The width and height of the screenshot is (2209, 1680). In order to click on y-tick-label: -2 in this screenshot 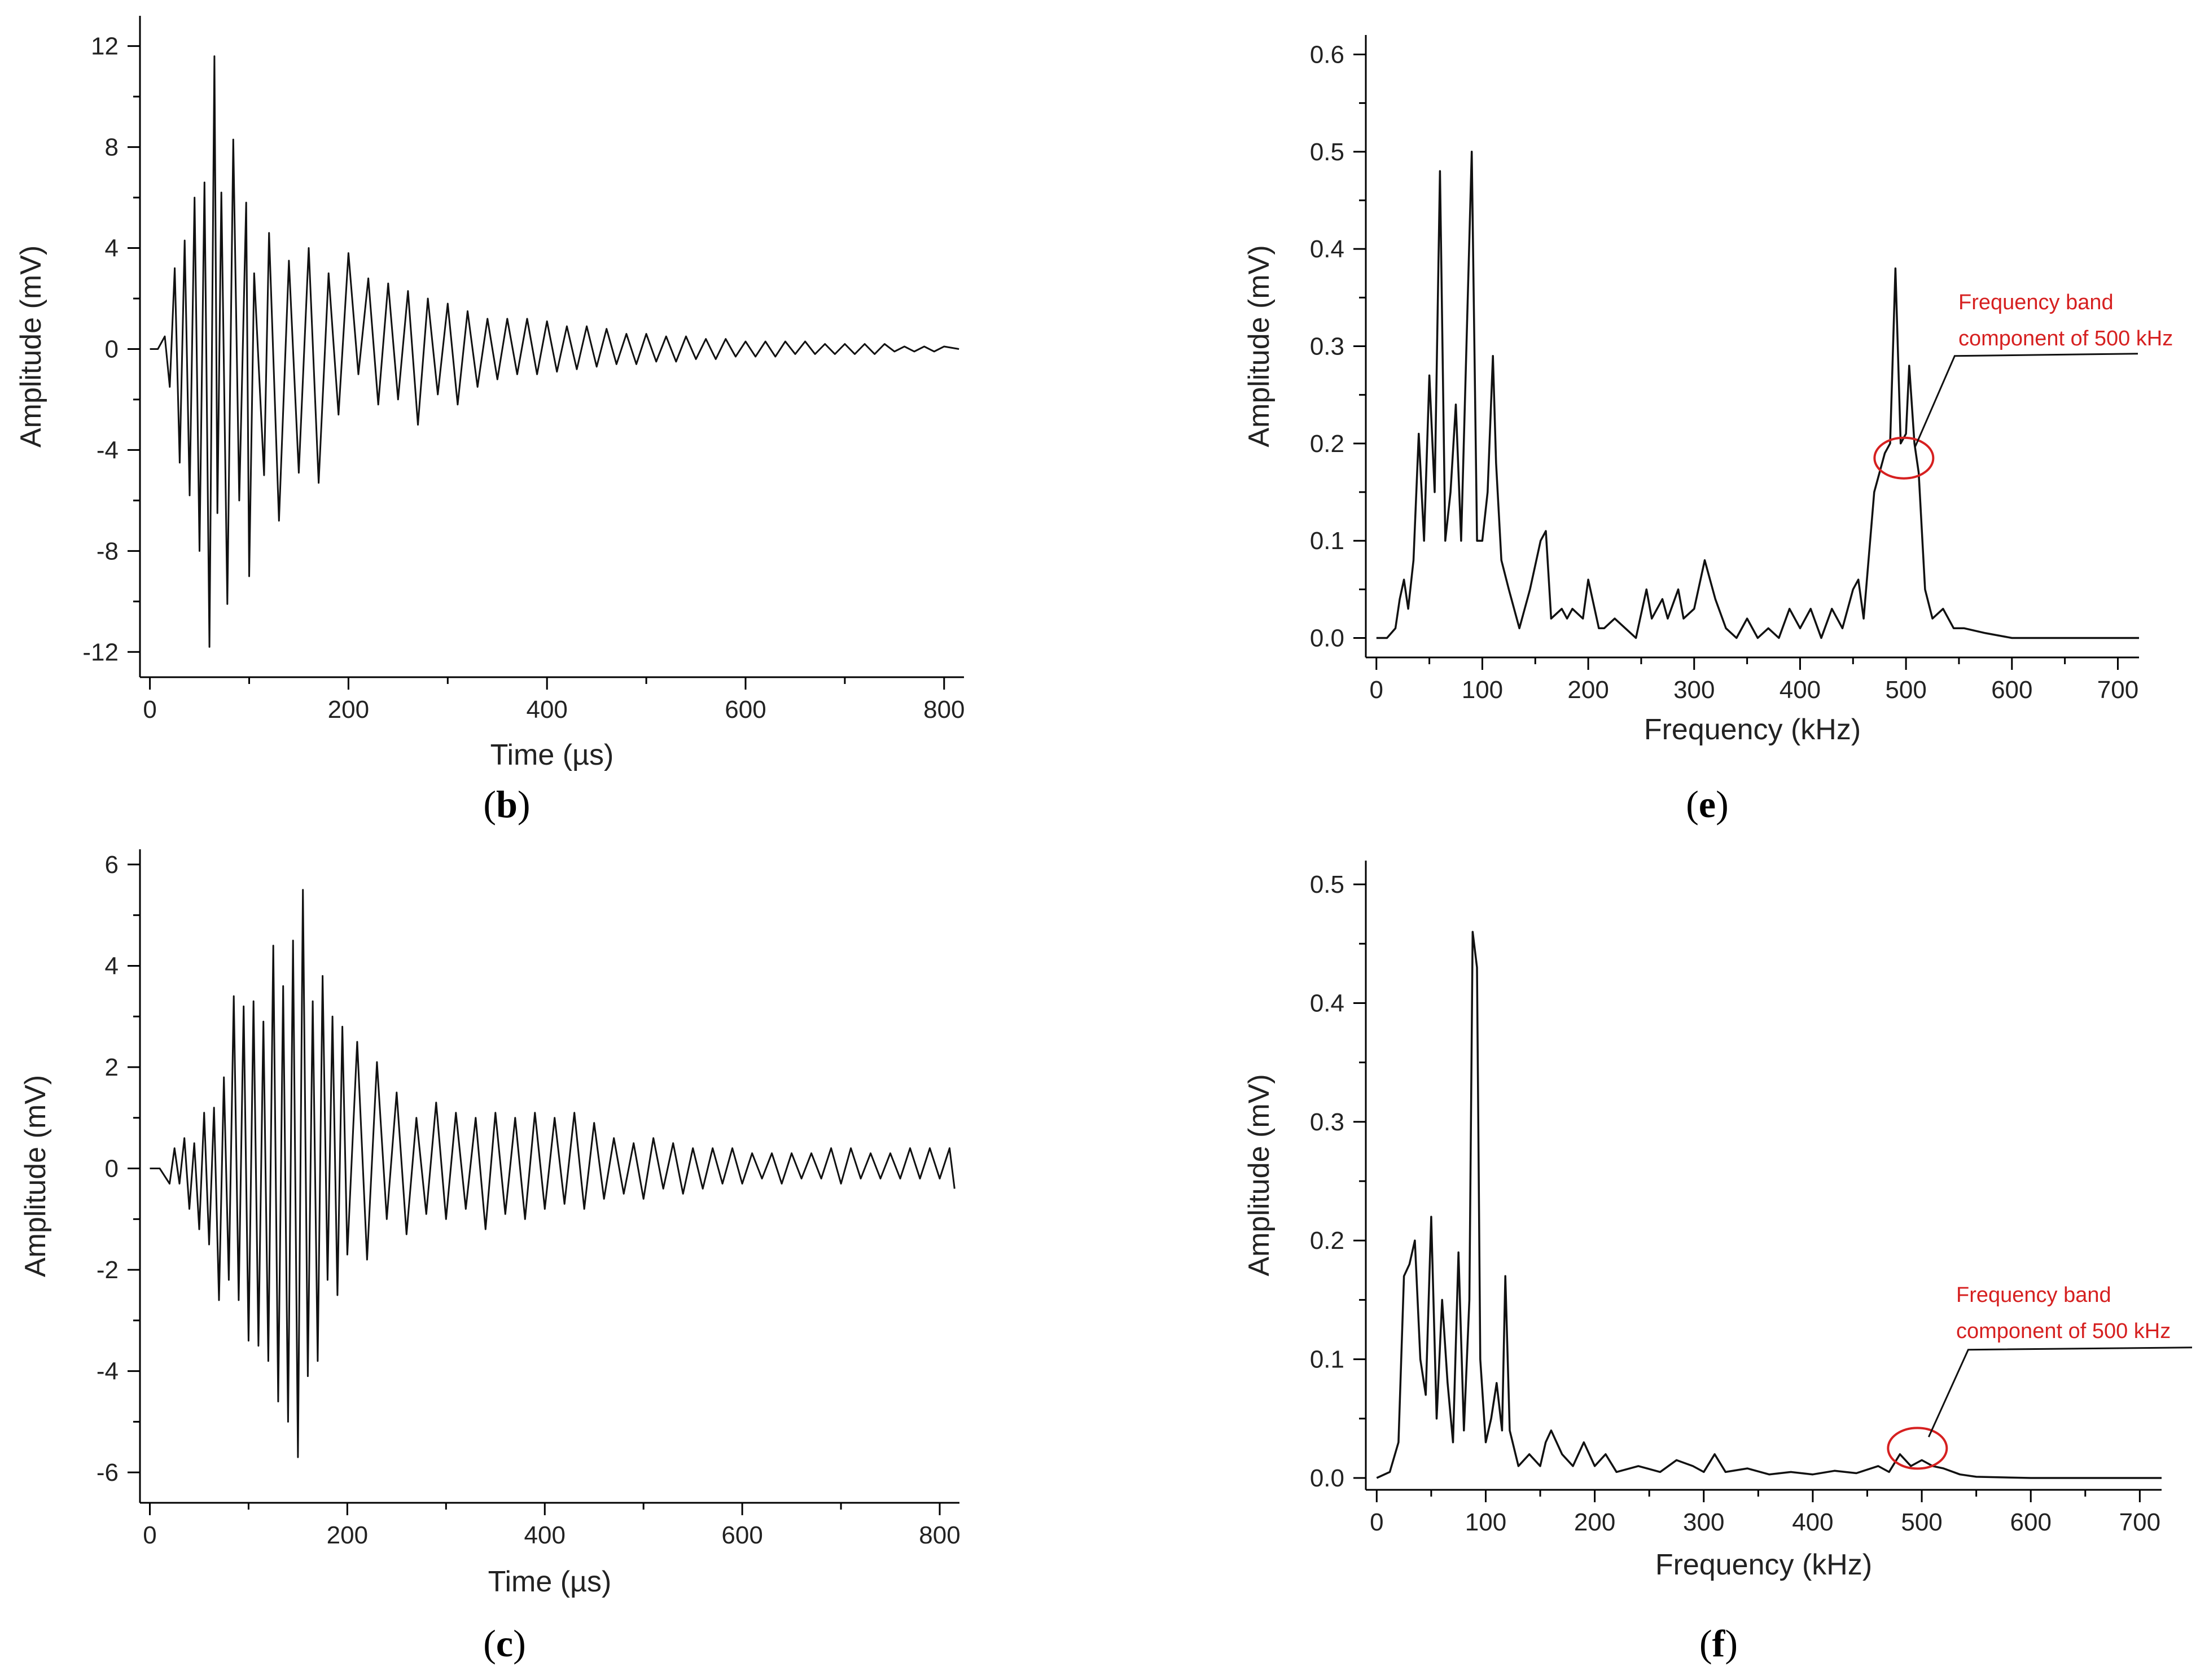, I will do `click(108, 1270)`.